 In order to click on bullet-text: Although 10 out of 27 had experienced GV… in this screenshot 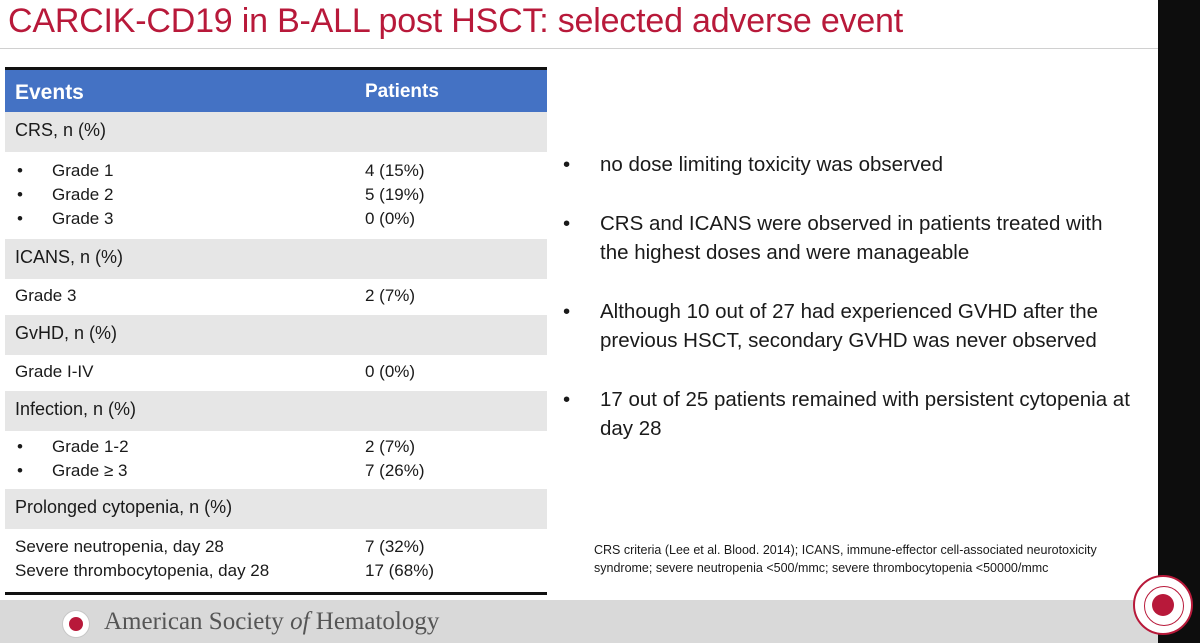, I will do `click(849, 326)`.